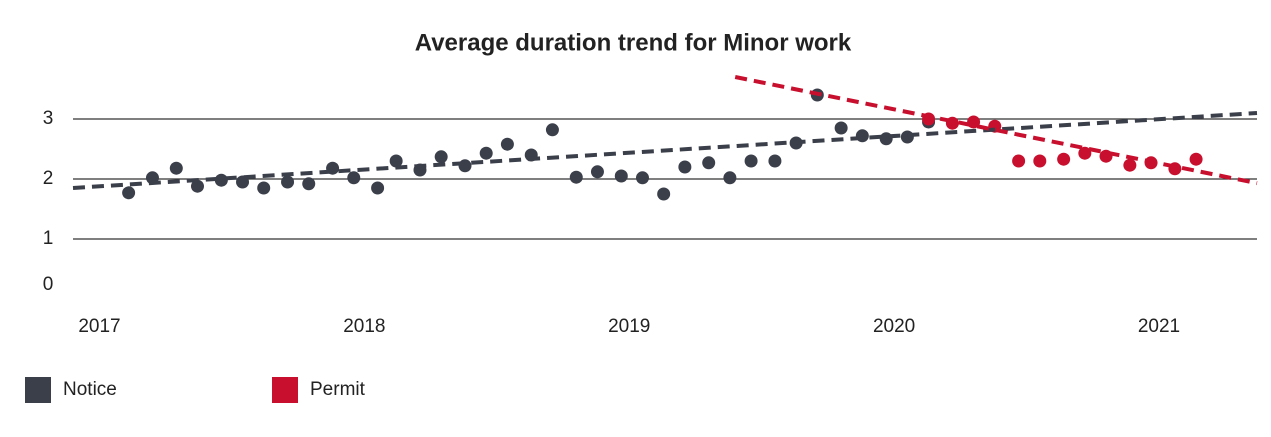 This screenshot has width=1271, height=437. What do you see at coordinates (894, 326) in the screenshot?
I see `x-tick-label: 2020` at bounding box center [894, 326].